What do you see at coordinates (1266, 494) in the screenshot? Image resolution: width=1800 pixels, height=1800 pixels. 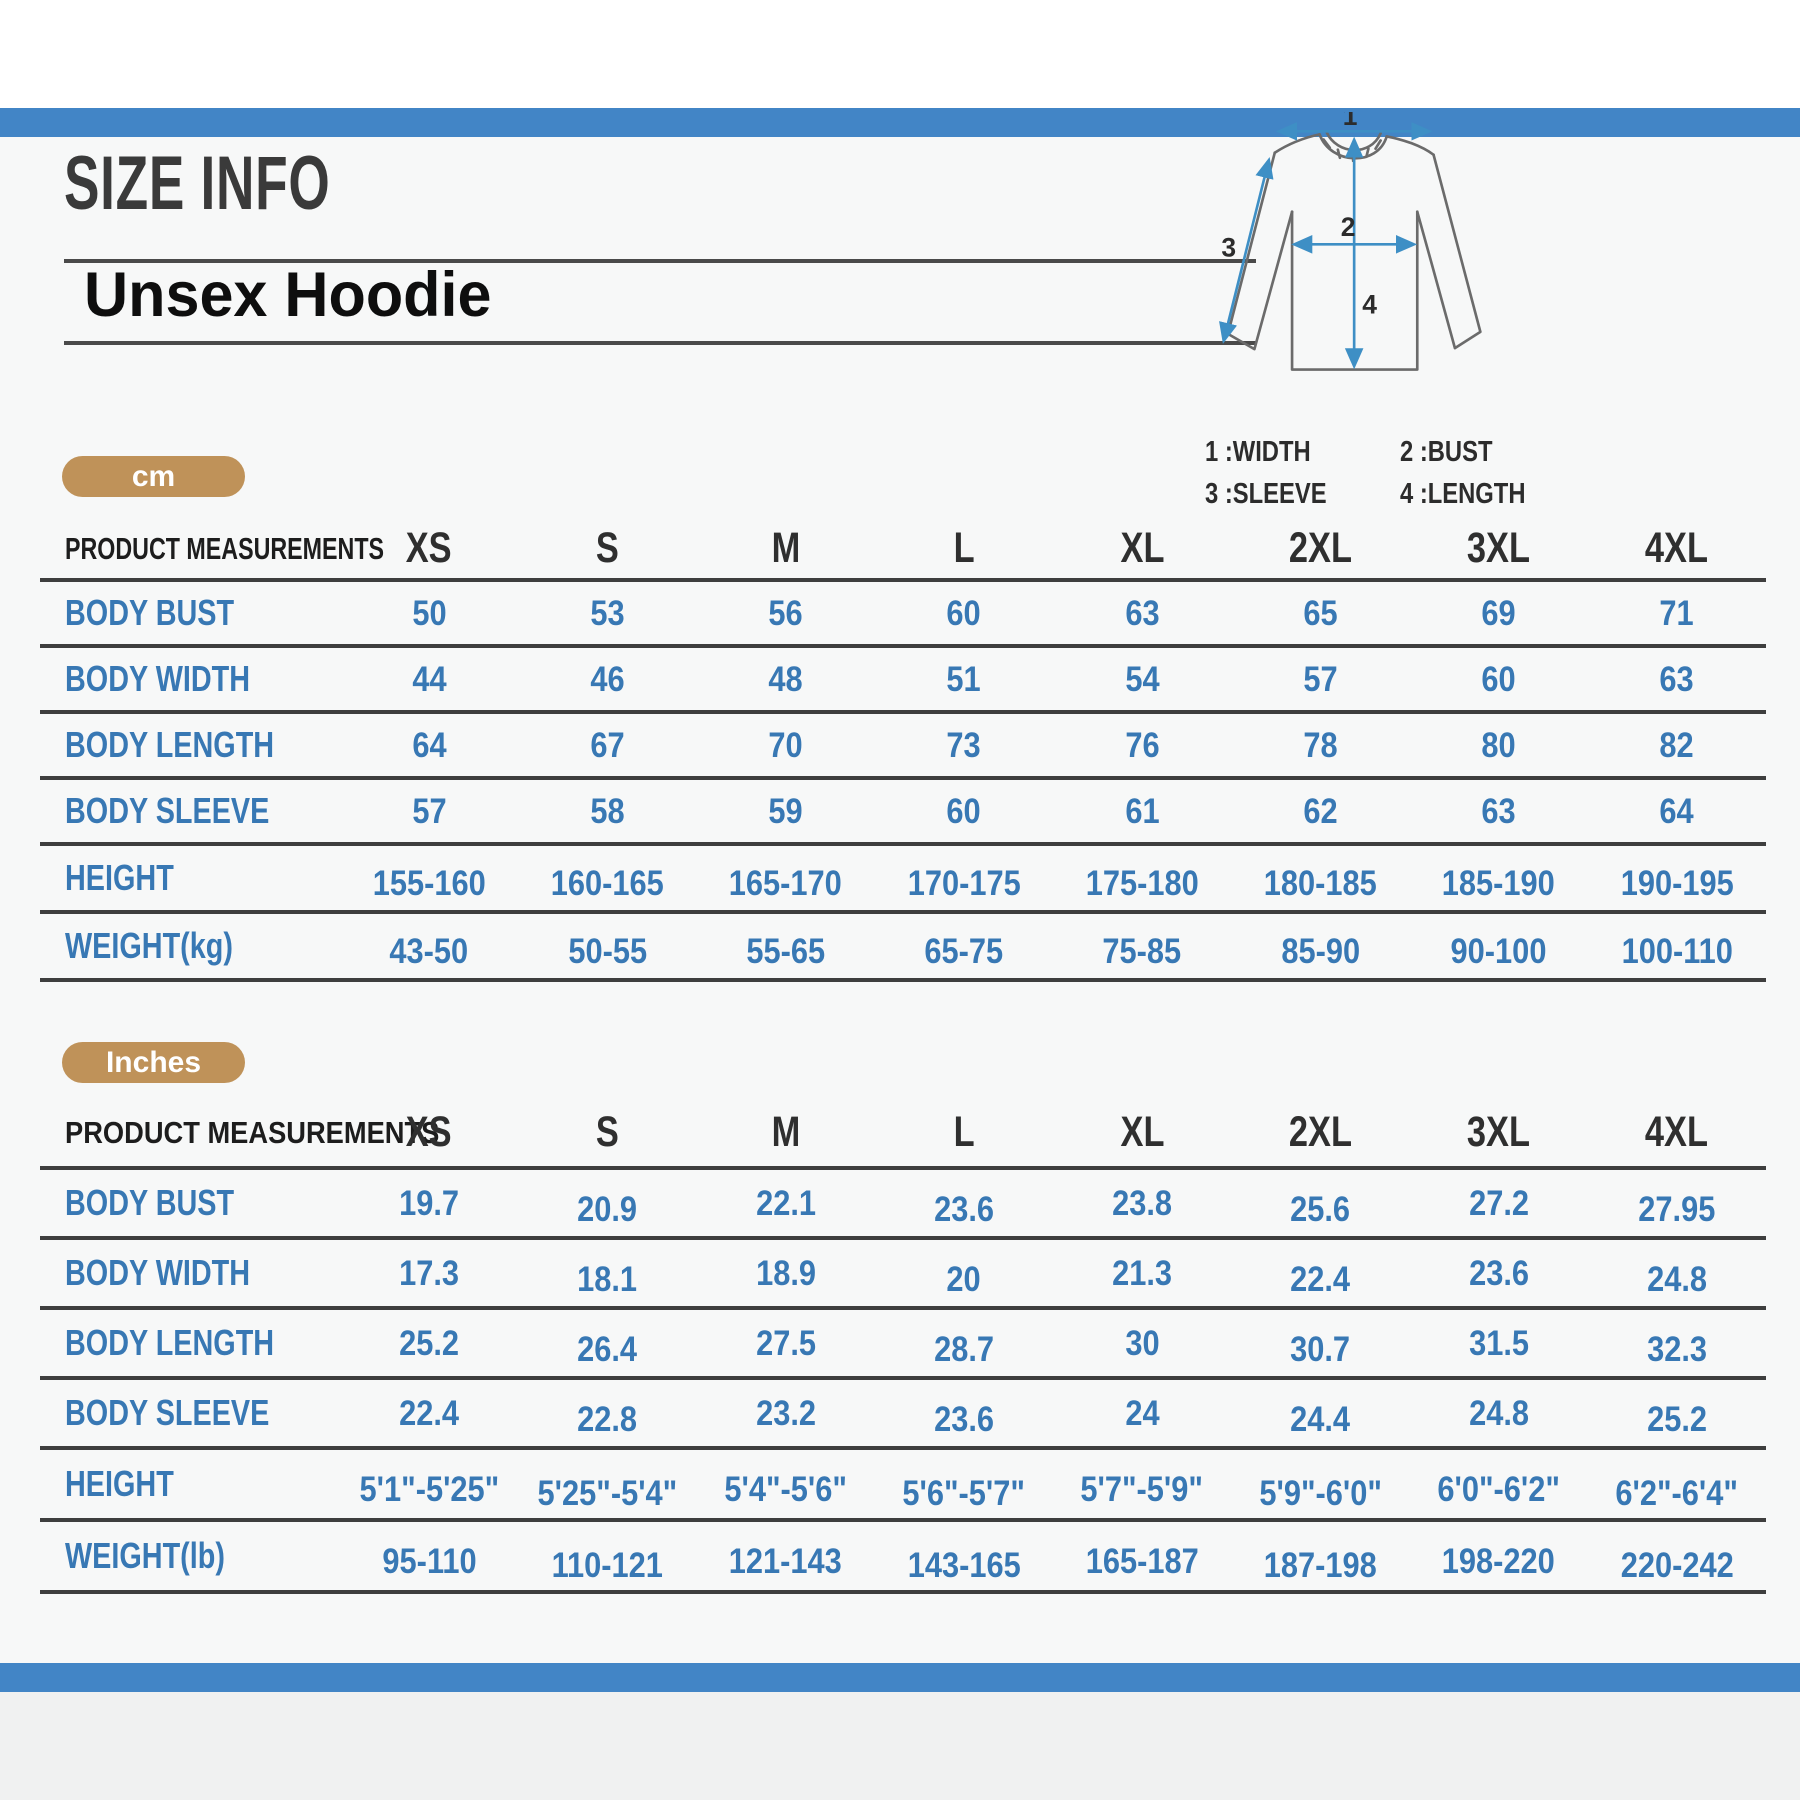 I see `legend-sleeve: 3 :SLEEVE` at bounding box center [1266, 494].